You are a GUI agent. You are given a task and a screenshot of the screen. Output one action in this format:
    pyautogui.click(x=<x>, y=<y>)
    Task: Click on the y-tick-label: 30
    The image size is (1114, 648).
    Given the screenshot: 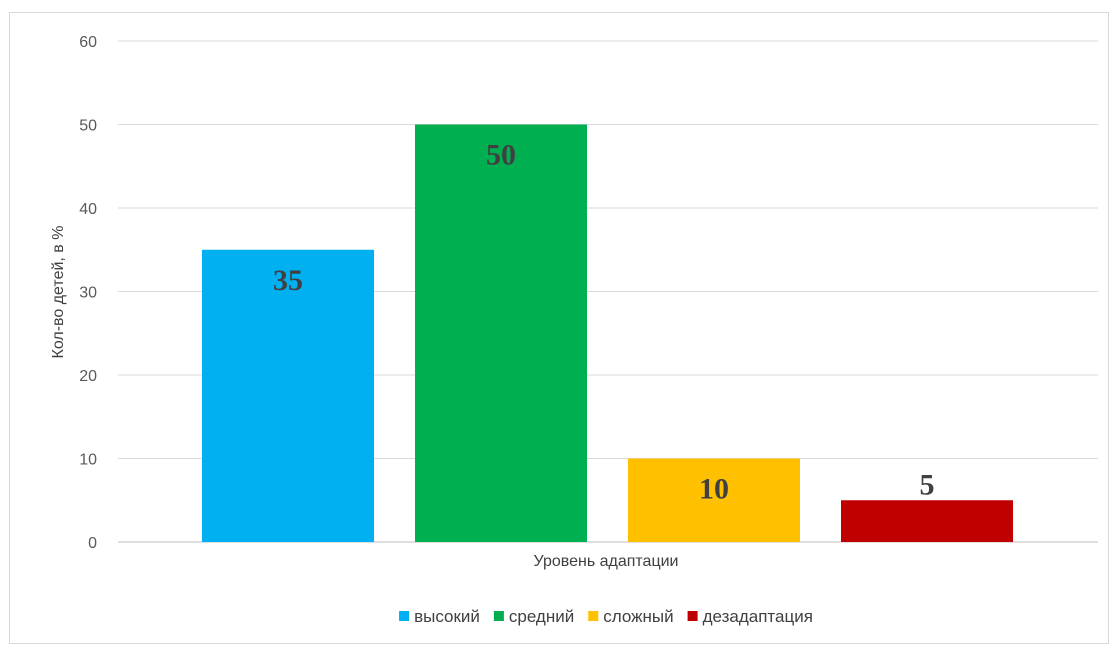 What is the action you would take?
    pyautogui.click(x=88, y=293)
    